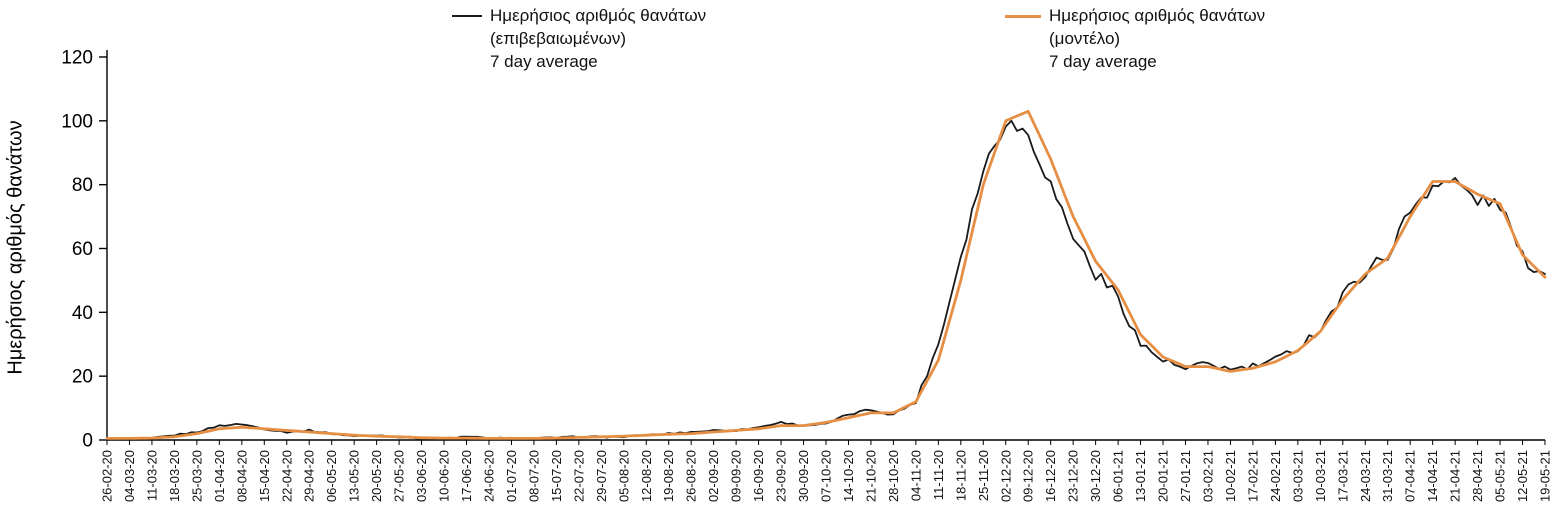 The image size is (1563, 528). Describe the element at coordinates (1095, 476) in the screenshot. I see `x-tick-label: 30-12-20` at that location.